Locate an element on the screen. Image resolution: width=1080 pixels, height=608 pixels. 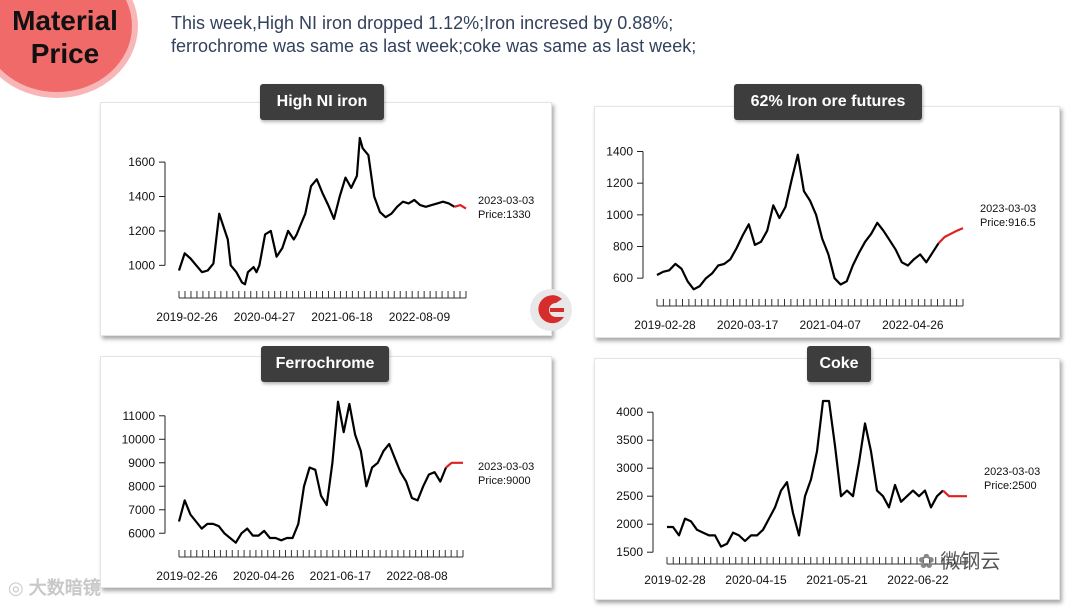
annotation-price: Price:9000 is located at coordinates (504, 481).